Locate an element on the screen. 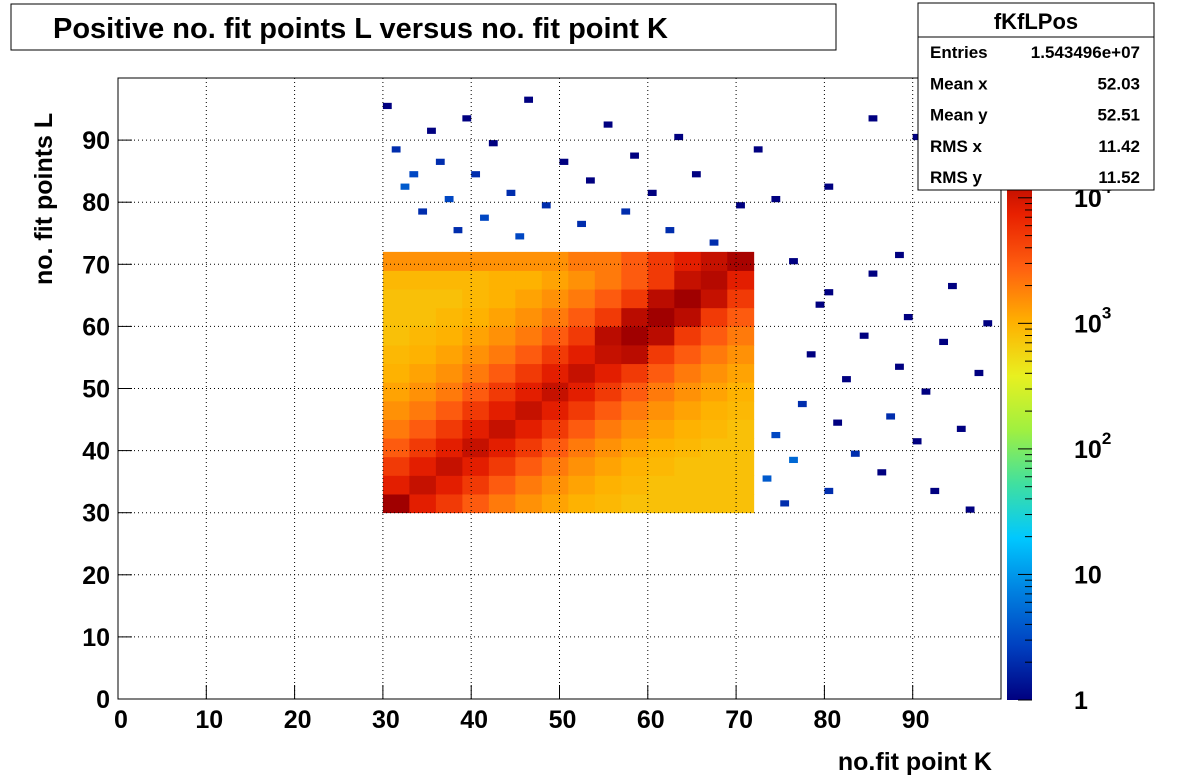 This screenshot has height=783, width=1178. y-tick-label: 90 is located at coordinates (96, 141).